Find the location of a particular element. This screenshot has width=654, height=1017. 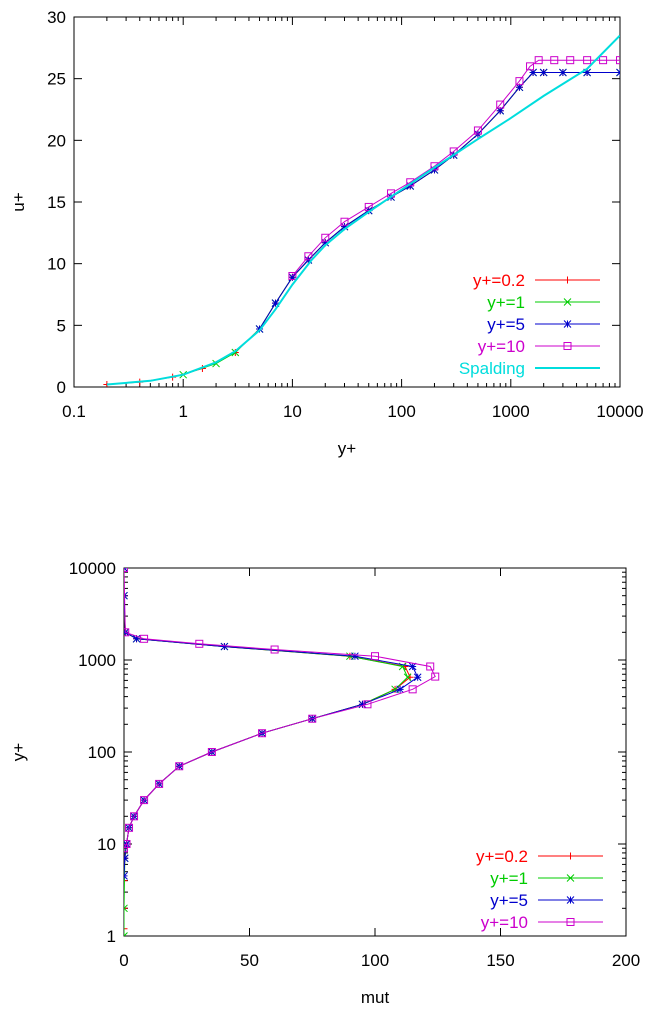

legend-label: y+=0.2 is located at coordinates (502, 856).